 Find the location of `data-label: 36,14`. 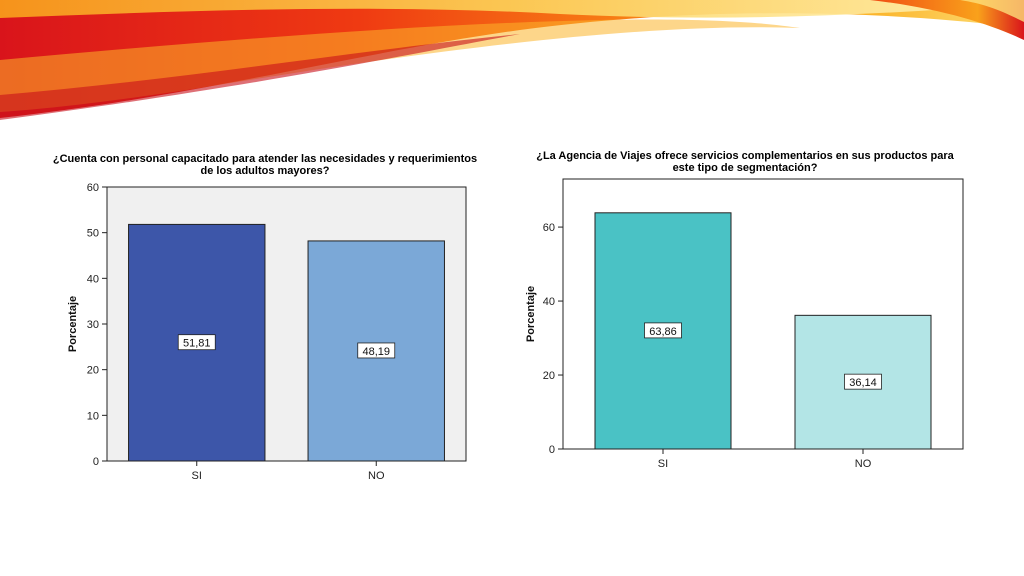

data-label: 36,14 is located at coordinates (863, 383).